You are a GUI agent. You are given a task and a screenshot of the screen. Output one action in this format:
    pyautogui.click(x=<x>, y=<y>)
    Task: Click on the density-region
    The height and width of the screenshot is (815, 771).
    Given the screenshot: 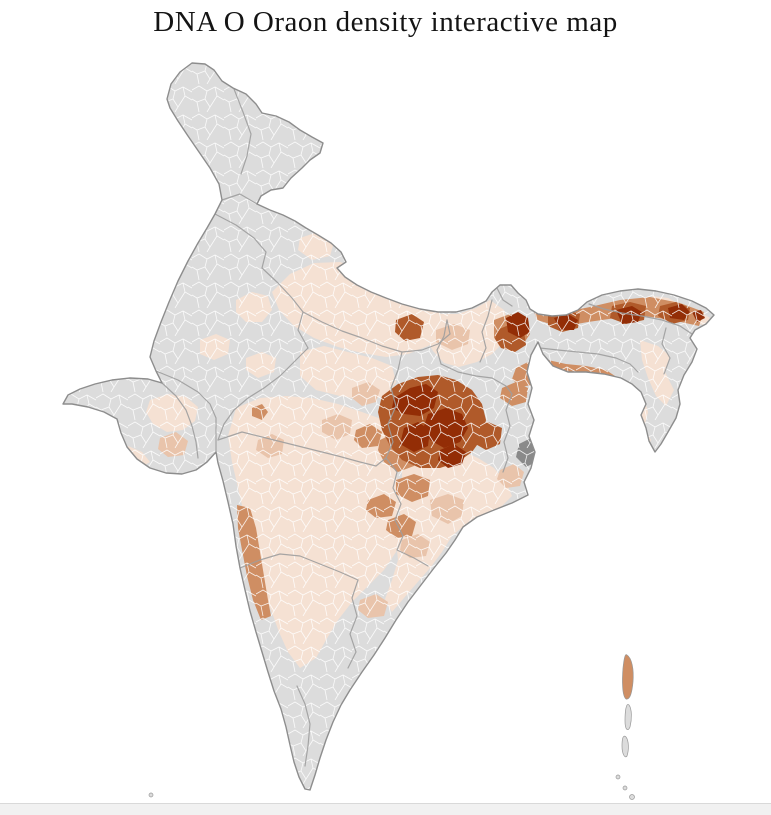 What is the action you would take?
    pyautogui.click(x=443, y=297)
    